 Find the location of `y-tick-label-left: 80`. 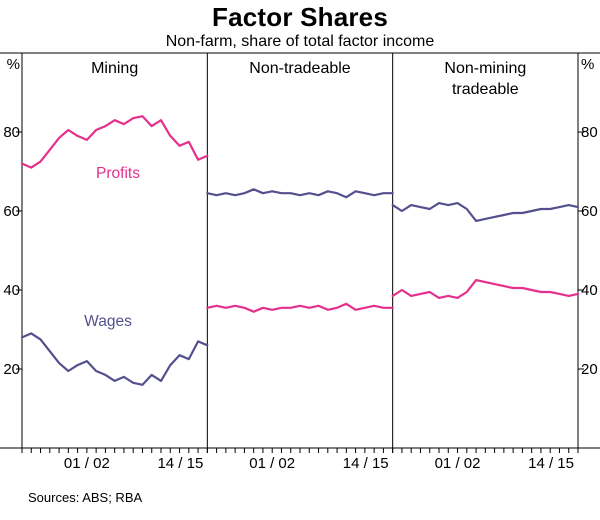

y-tick-label-left: 80 is located at coordinates (11, 132).